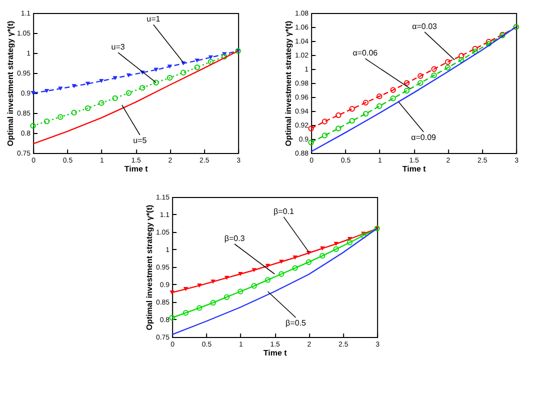  What do you see at coordinates (235, 238) in the screenshot?
I see `annotation: β=0.3` at bounding box center [235, 238].